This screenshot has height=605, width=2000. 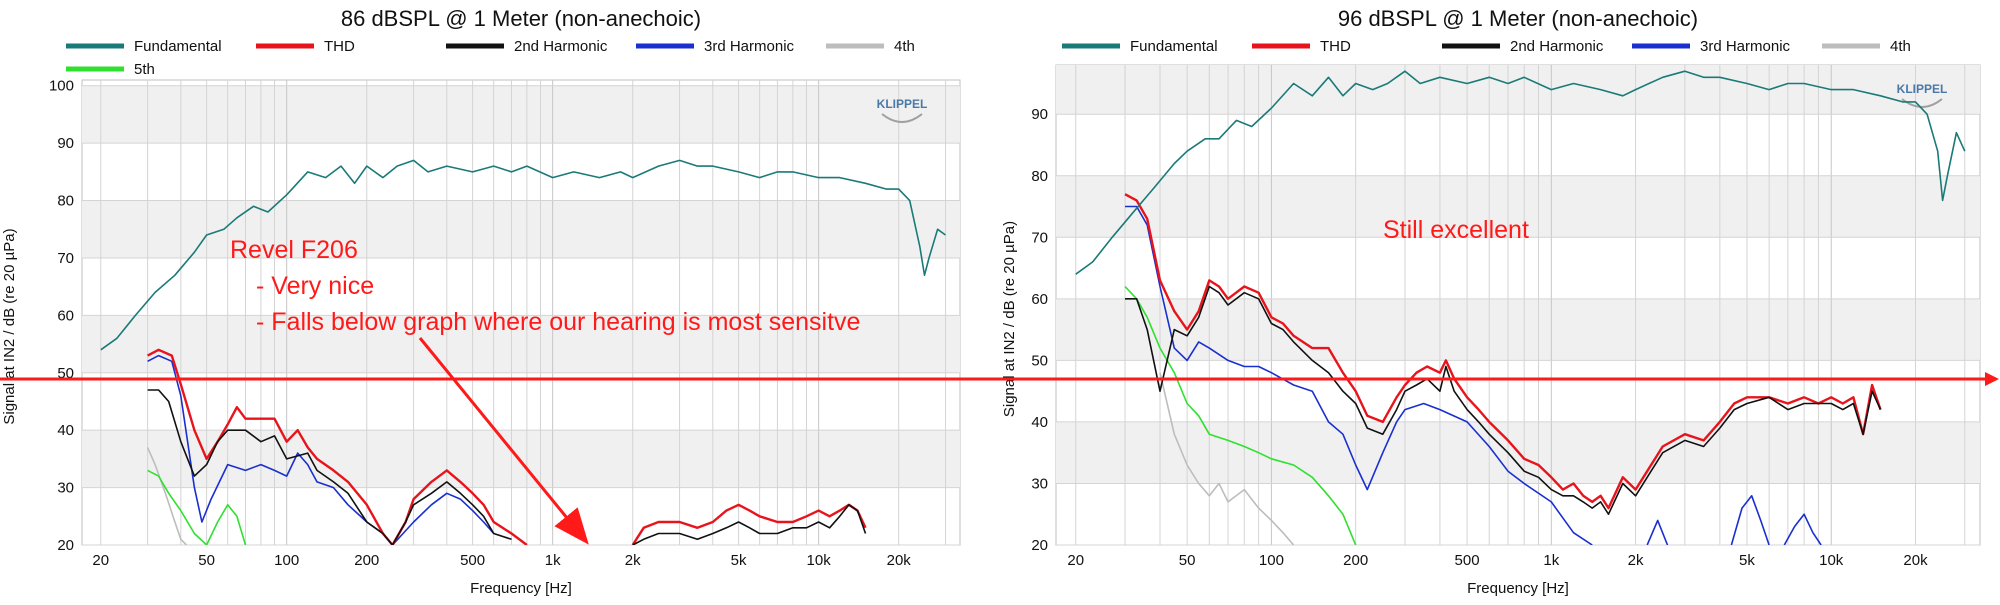 What do you see at coordinates (1456, 230) in the screenshot?
I see `annotation-right: Still excellent` at bounding box center [1456, 230].